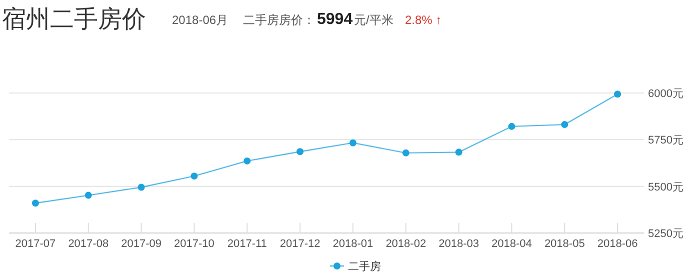 The image size is (691, 277). What do you see at coordinates (666, 94) in the screenshot?
I see `y-tick-label: 6000元` at bounding box center [666, 94].